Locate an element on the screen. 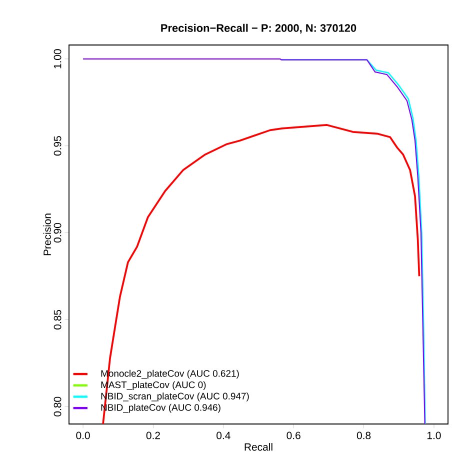  x-tick-label: 0.6 is located at coordinates (293, 436).